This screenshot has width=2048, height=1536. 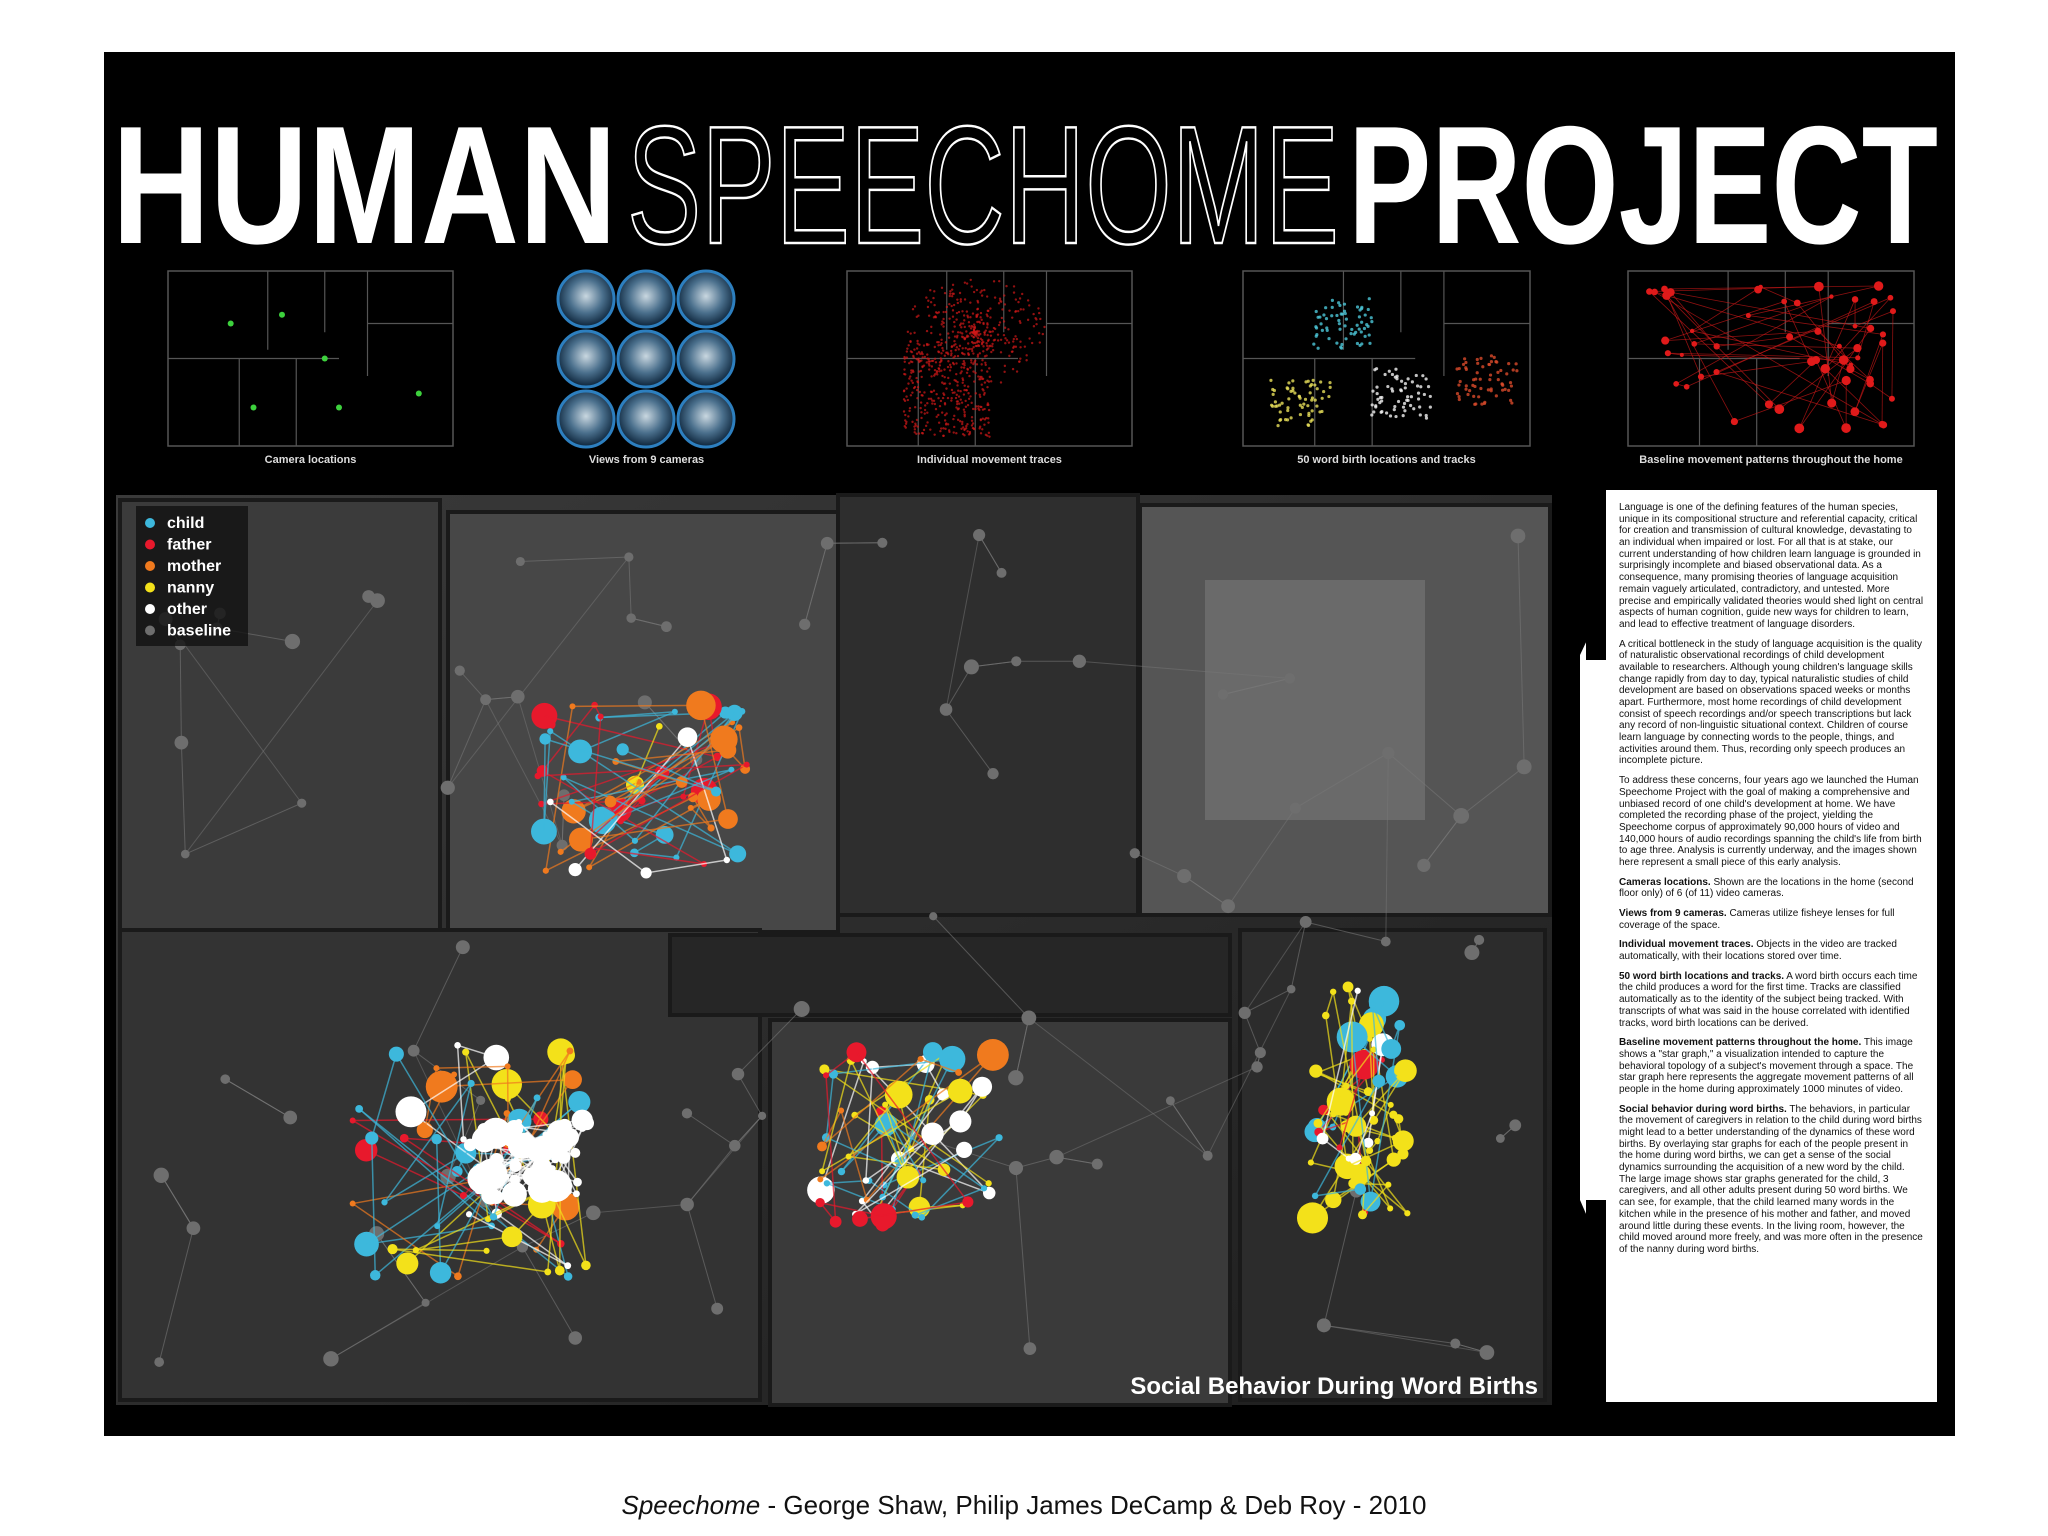 What do you see at coordinates (1643, 185) in the screenshot?
I see `title-project: PROJECT` at bounding box center [1643, 185].